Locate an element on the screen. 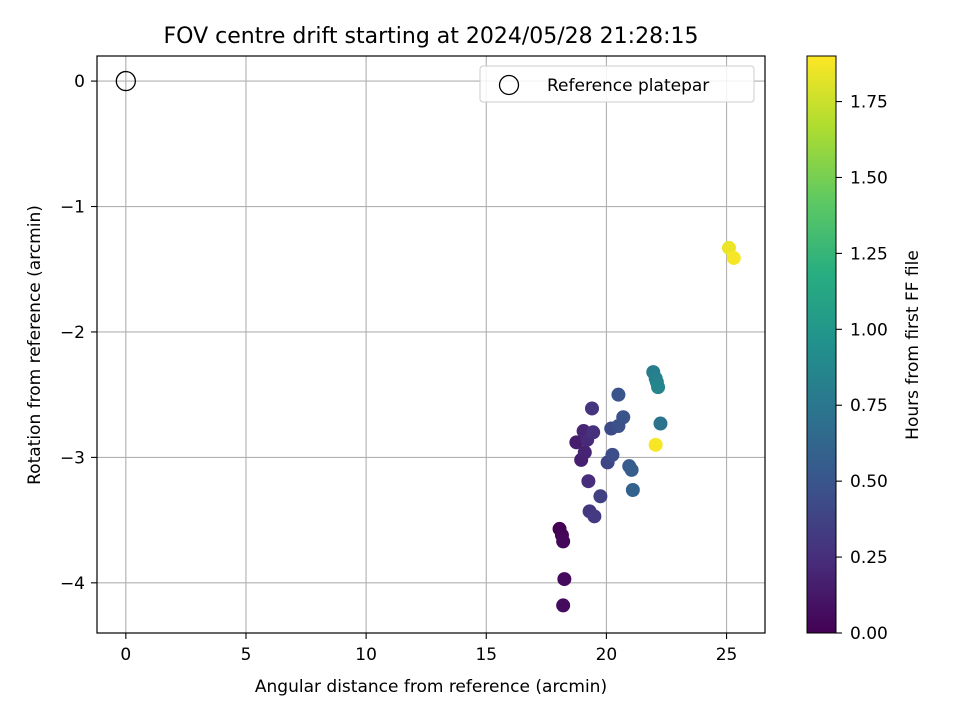 The image size is (960, 720). y-axis-label: Rotation from reference (arcmin) is located at coordinates (35, 345).